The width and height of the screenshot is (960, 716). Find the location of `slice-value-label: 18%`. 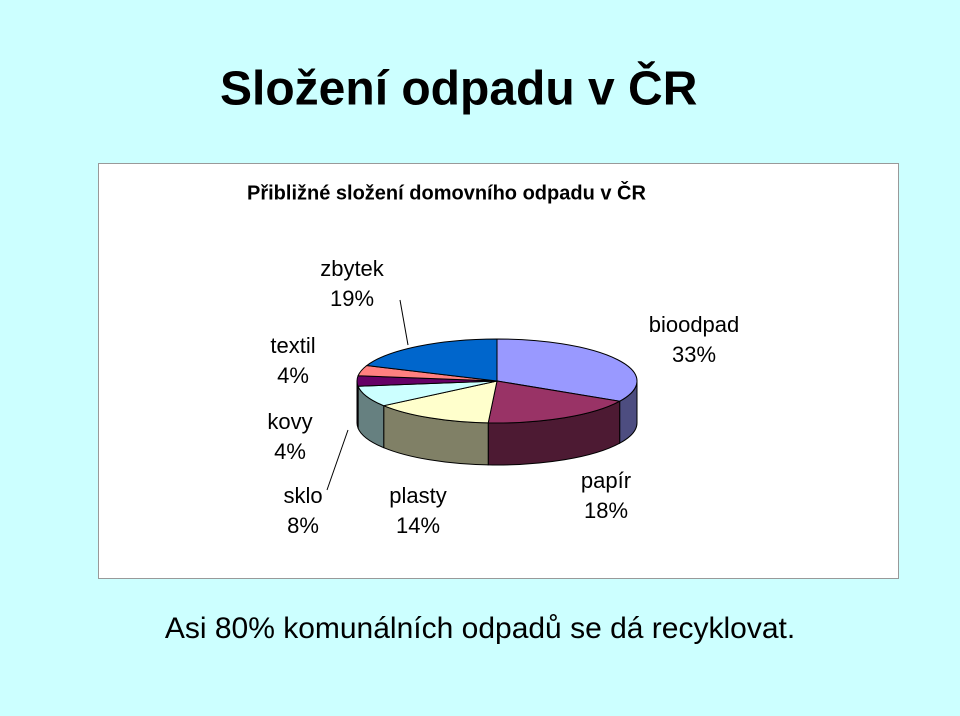

slice-value-label: 18% is located at coordinates (606, 510).